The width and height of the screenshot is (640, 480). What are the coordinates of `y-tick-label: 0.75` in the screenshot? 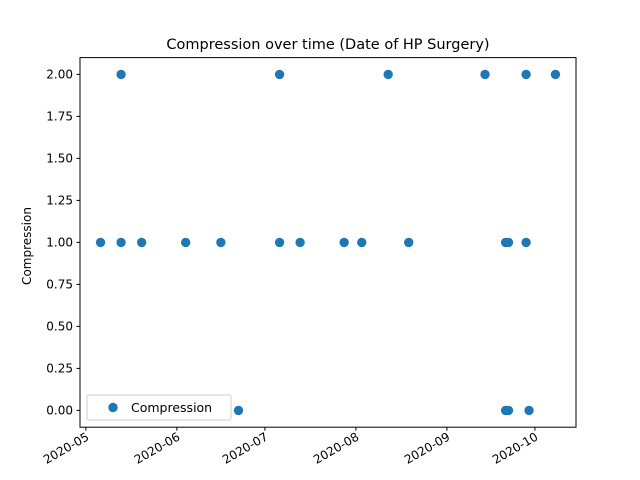 It's located at (59, 284).